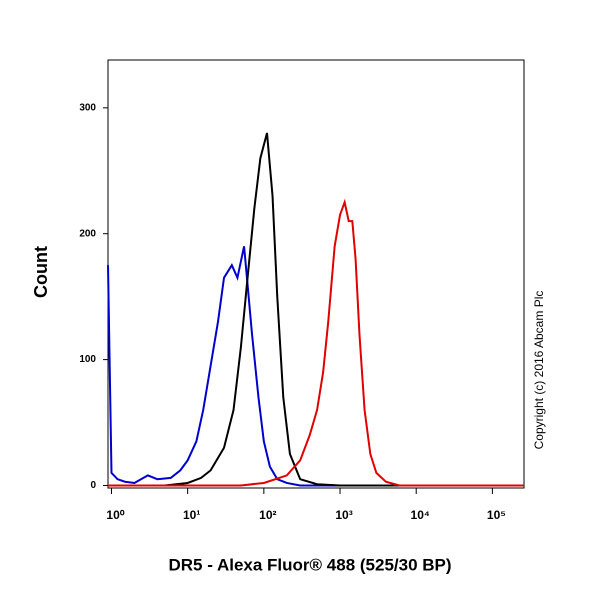  What do you see at coordinates (267, 515) in the screenshot?
I see `x-tick-label: 10²` at bounding box center [267, 515].